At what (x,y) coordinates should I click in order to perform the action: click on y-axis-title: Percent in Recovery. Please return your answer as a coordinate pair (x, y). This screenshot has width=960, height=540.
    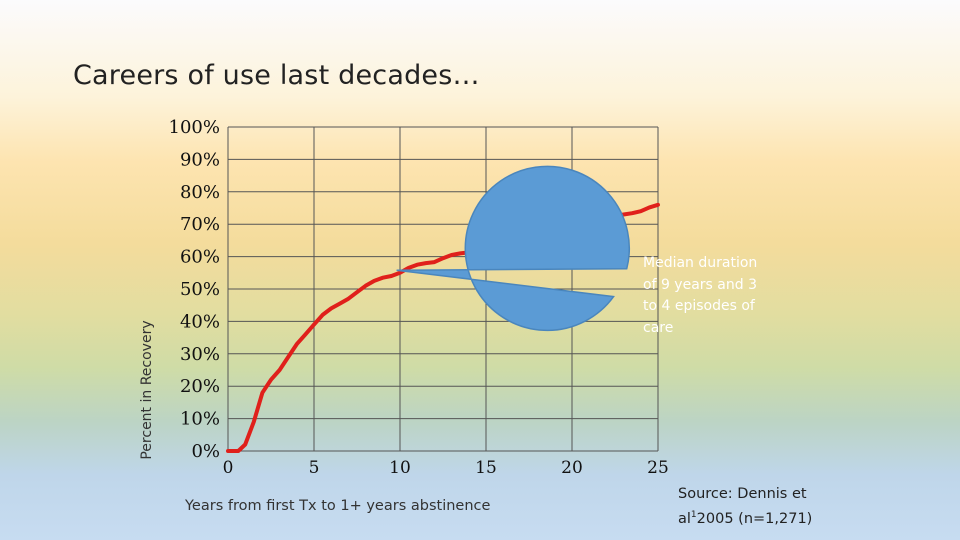
    Looking at the image, I should click on (147, 390).